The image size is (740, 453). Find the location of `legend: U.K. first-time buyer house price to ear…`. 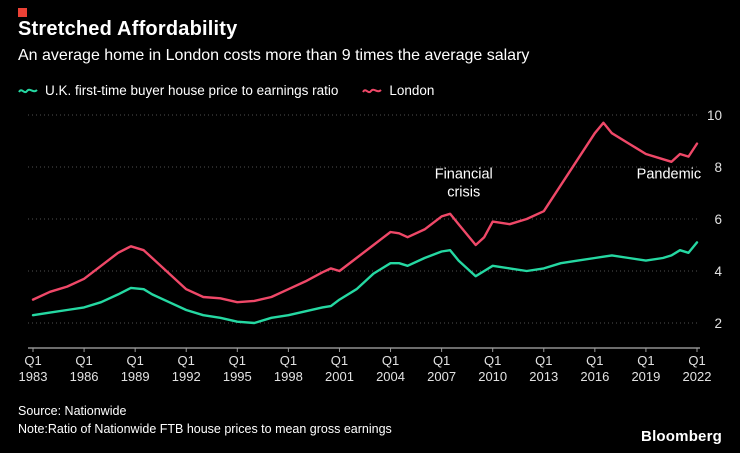

legend: U.K. first-time buyer house price to ear… is located at coordinates (226, 90).